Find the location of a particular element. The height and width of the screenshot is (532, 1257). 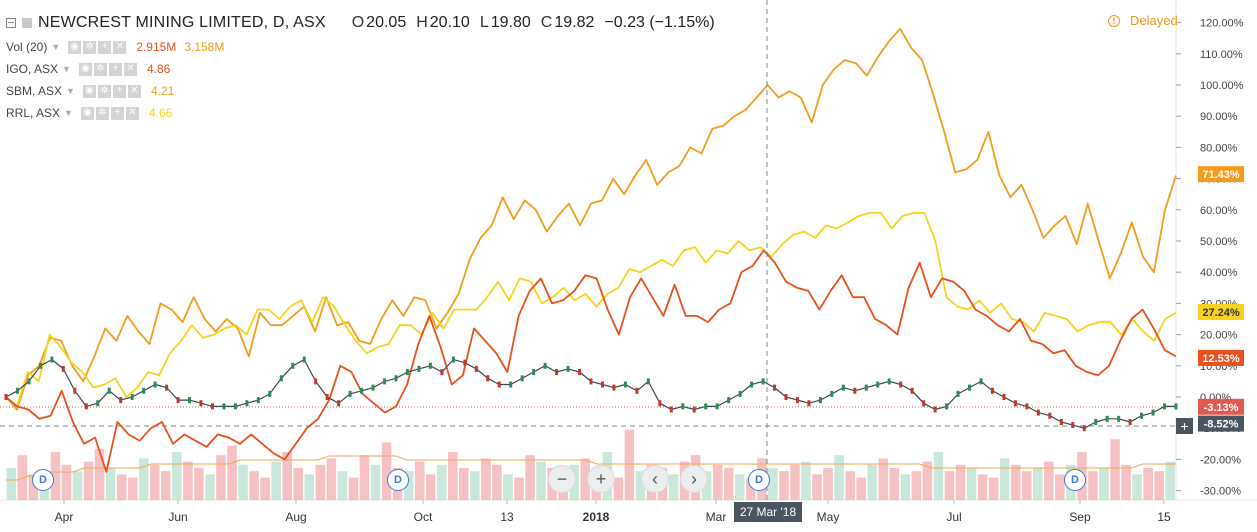

delayed-indicator: ! Delayed is located at coordinates (1143, 20).